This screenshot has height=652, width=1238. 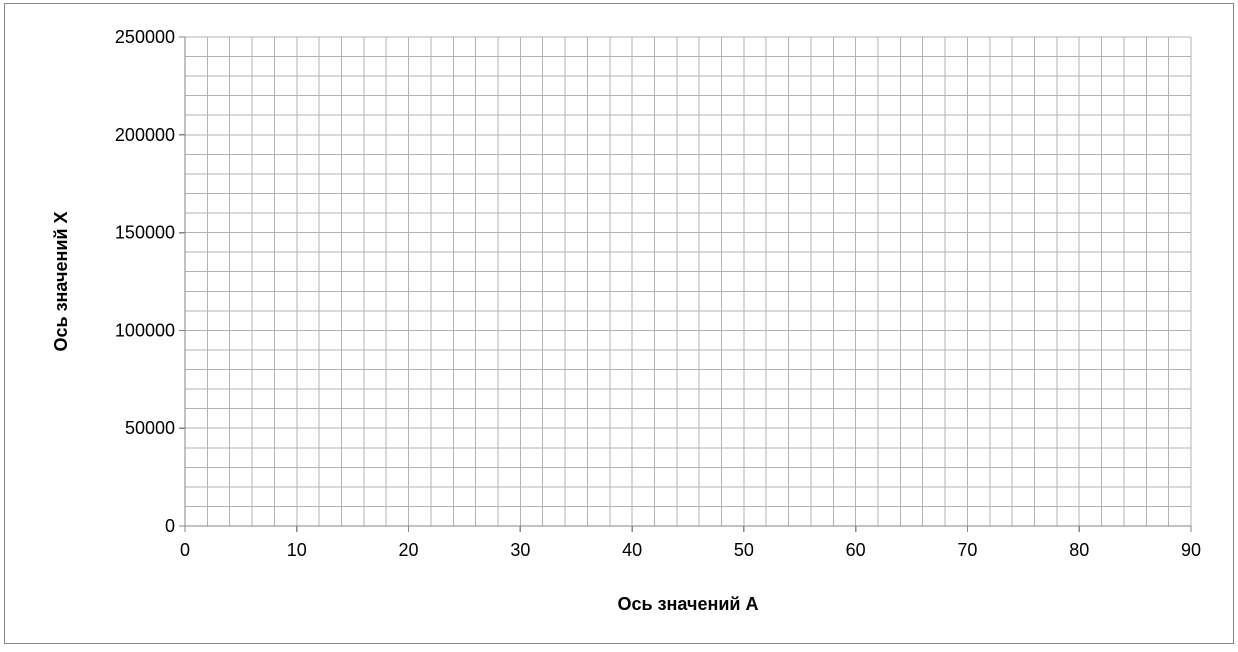 I want to click on x-tick-label: 80, so click(x=1079, y=550).